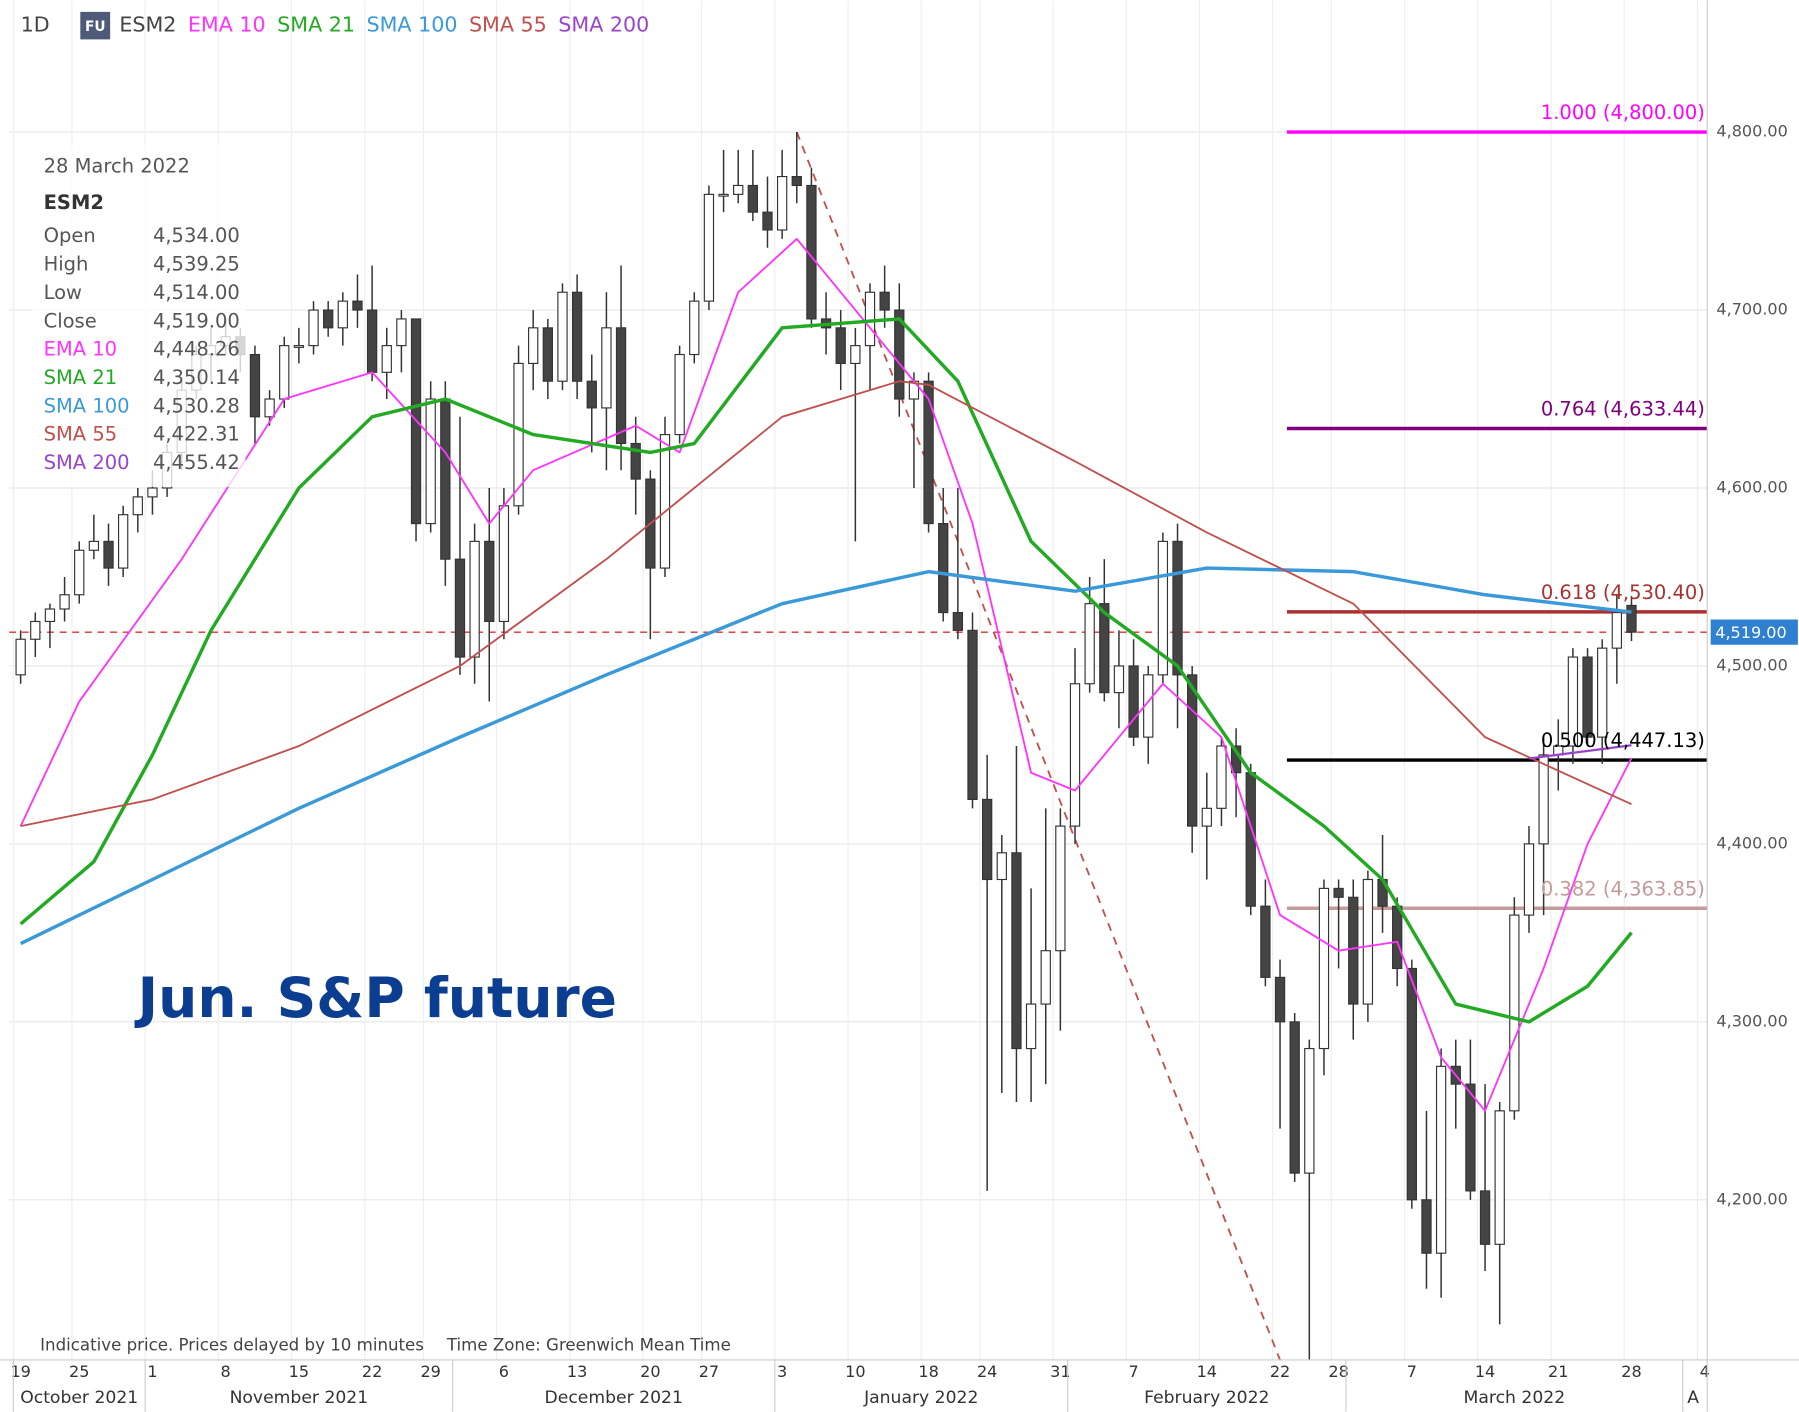 The image size is (1799, 1412). What do you see at coordinates (196, 434) in the screenshot?
I see `info-series-value: 4,422.31` at bounding box center [196, 434].